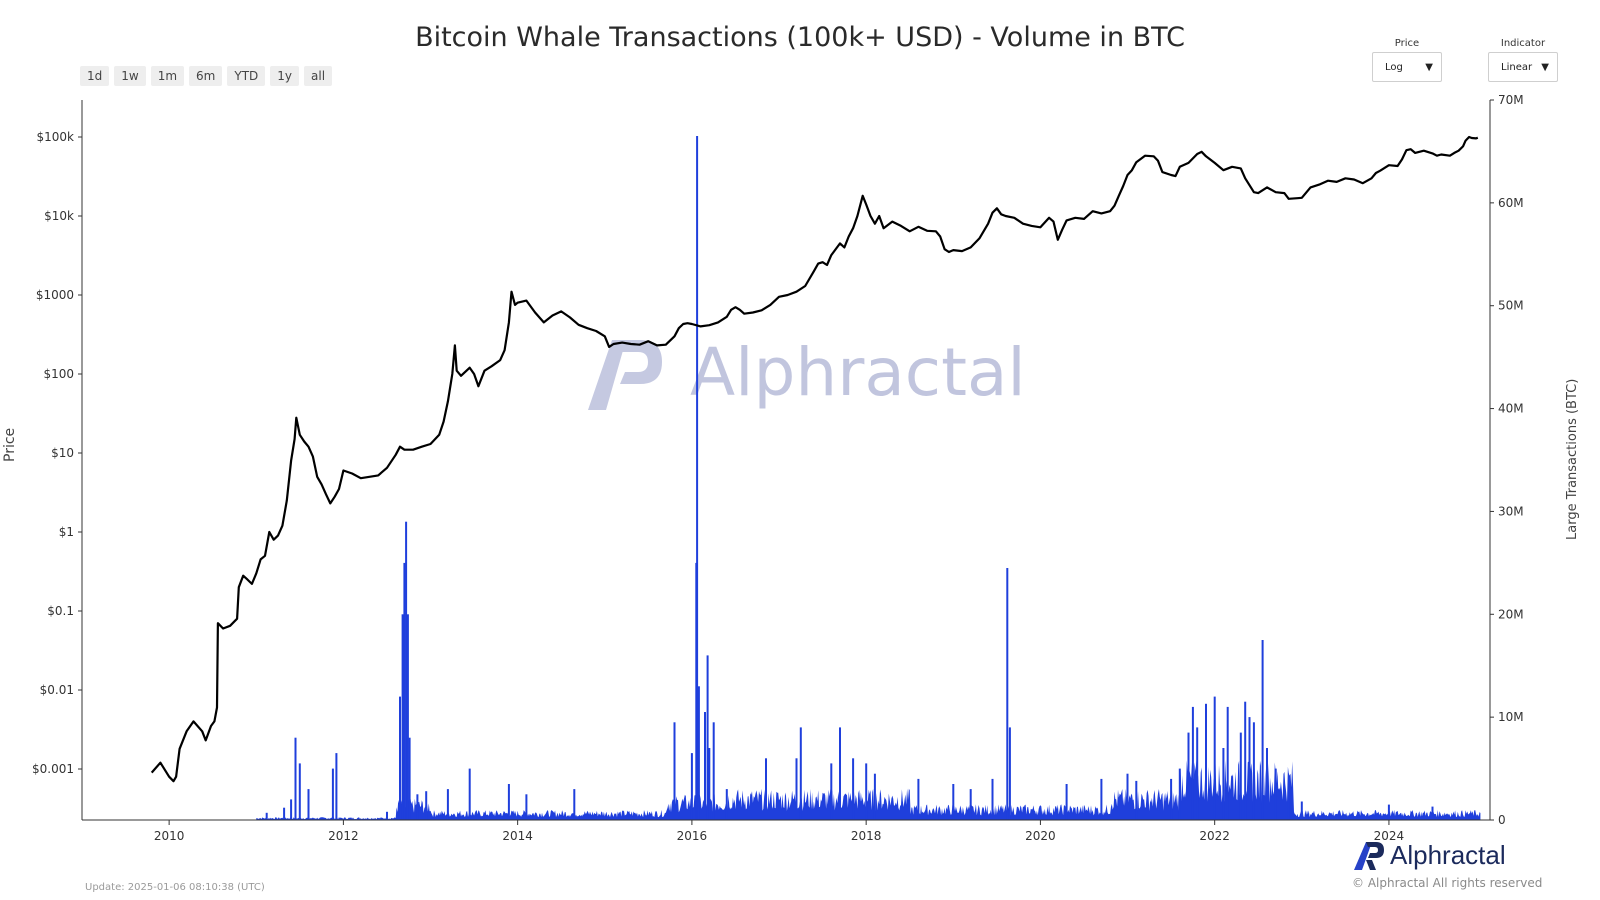  I want to click on copyright: © Alphractal All rights reserved, so click(1447, 883).